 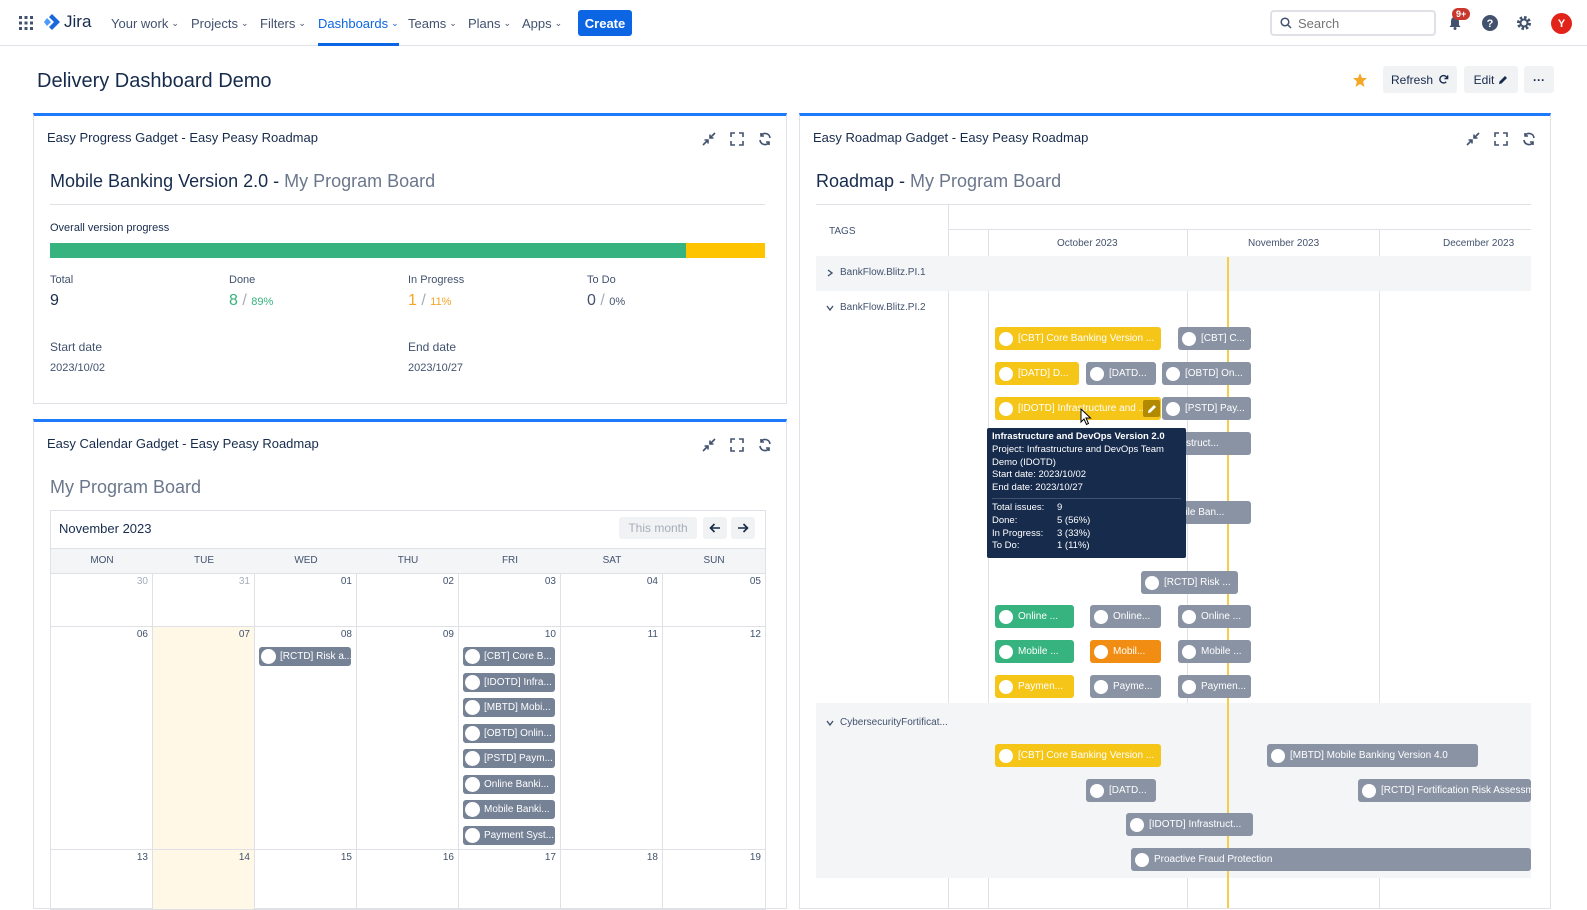 What do you see at coordinates (714, 880) in the screenshot?
I see `calendar-day-cell: 19` at bounding box center [714, 880].